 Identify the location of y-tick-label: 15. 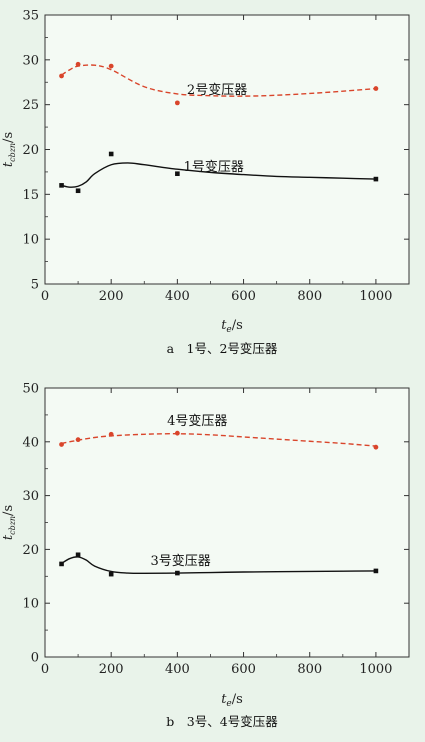
(30, 195).